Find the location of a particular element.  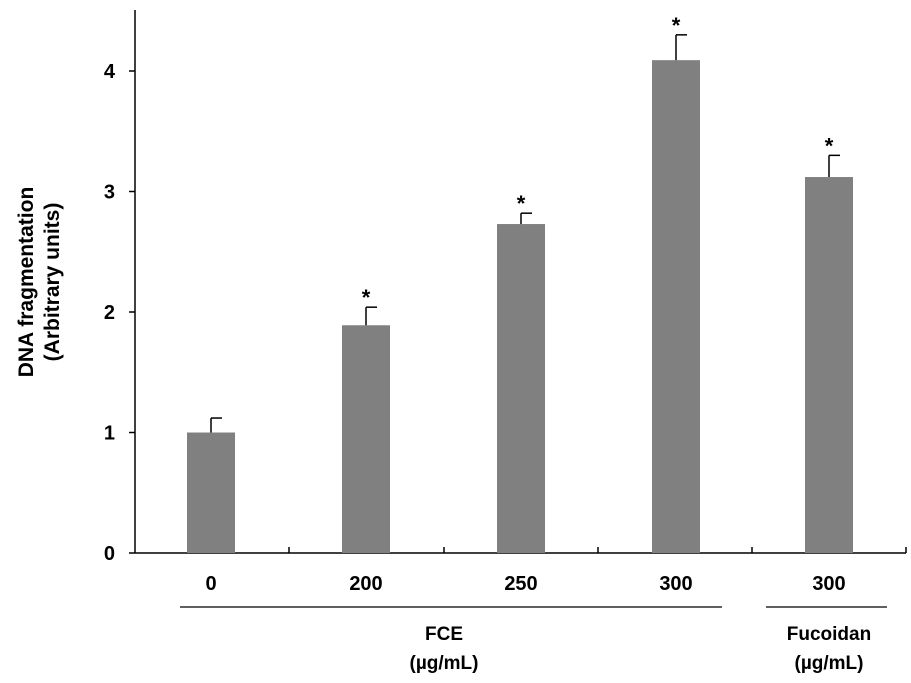

x-tick-labels: 0 200 250 300 300 is located at coordinates (525, 584).